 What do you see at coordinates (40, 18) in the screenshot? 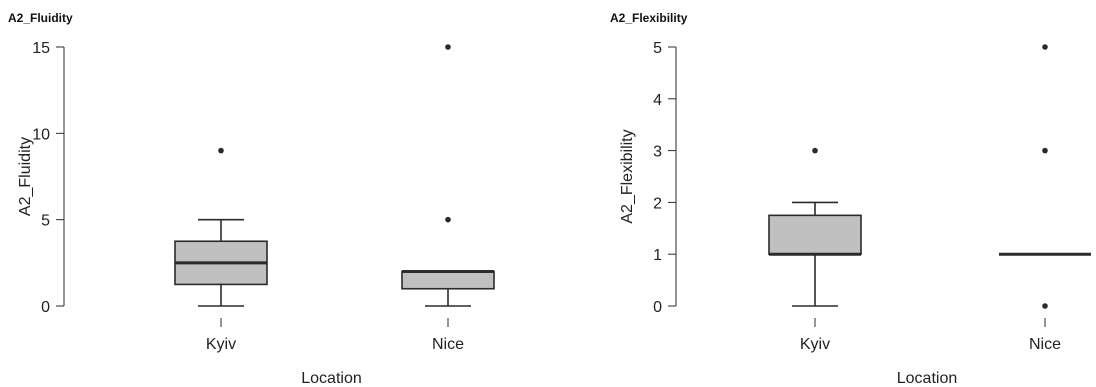
I see `chart-title: A2_Fluidity` at bounding box center [40, 18].